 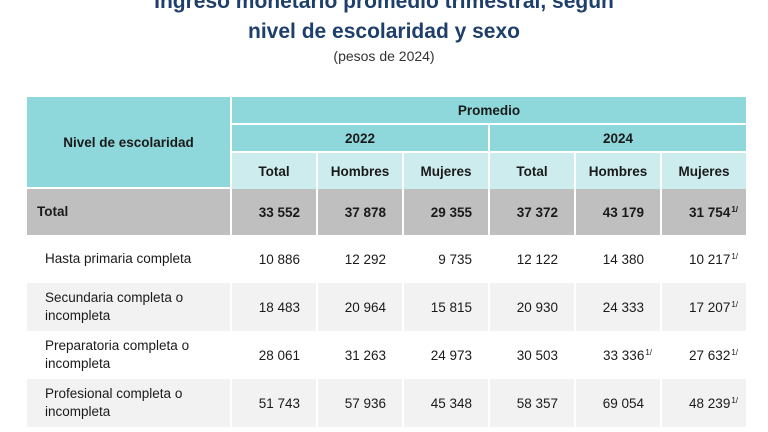 I want to click on cell-value: 24 973, so click(x=451, y=355).